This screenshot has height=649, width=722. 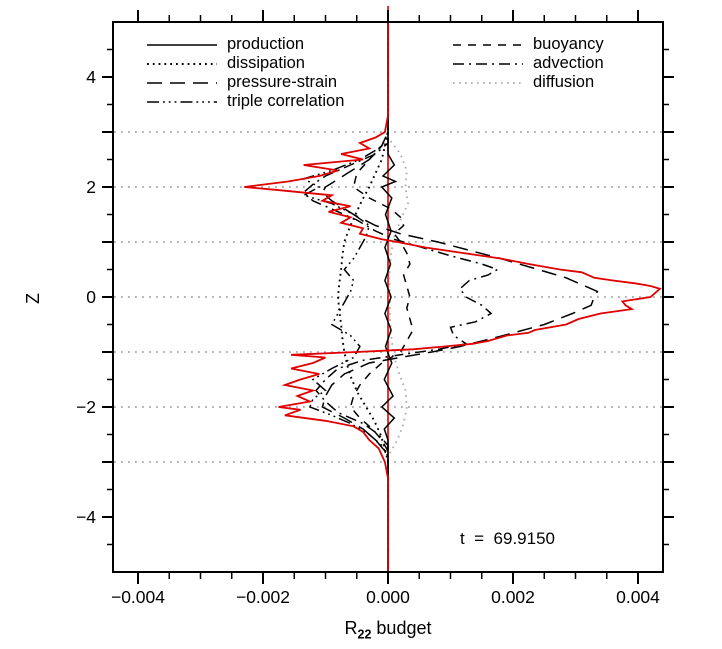 What do you see at coordinates (91, 187) in the screenshot?
I see `y-tick-label: 2` at bounding box center [91, 187].